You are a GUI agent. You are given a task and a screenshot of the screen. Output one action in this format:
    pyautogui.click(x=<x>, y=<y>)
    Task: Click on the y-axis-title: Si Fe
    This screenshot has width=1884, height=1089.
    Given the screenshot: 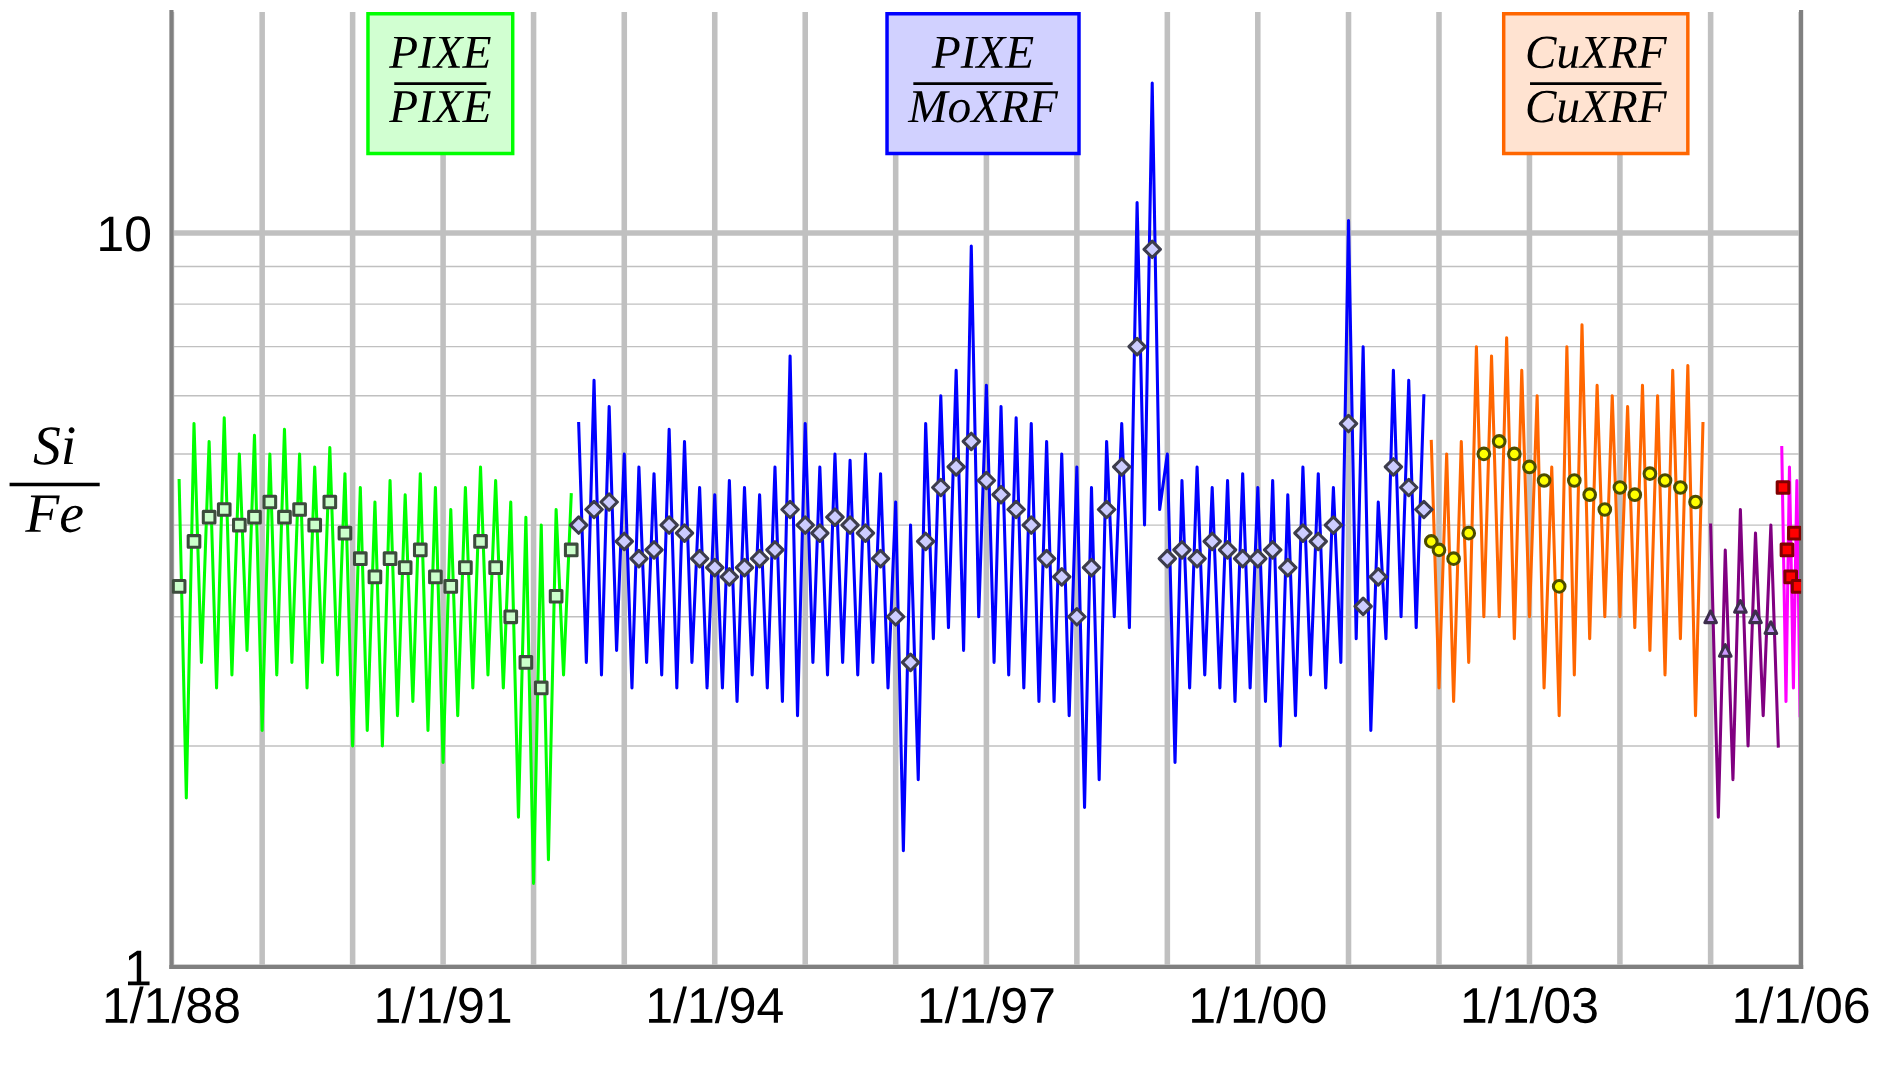 What is the action you would take?
    pyautogui.click(x=54, y=480)
    